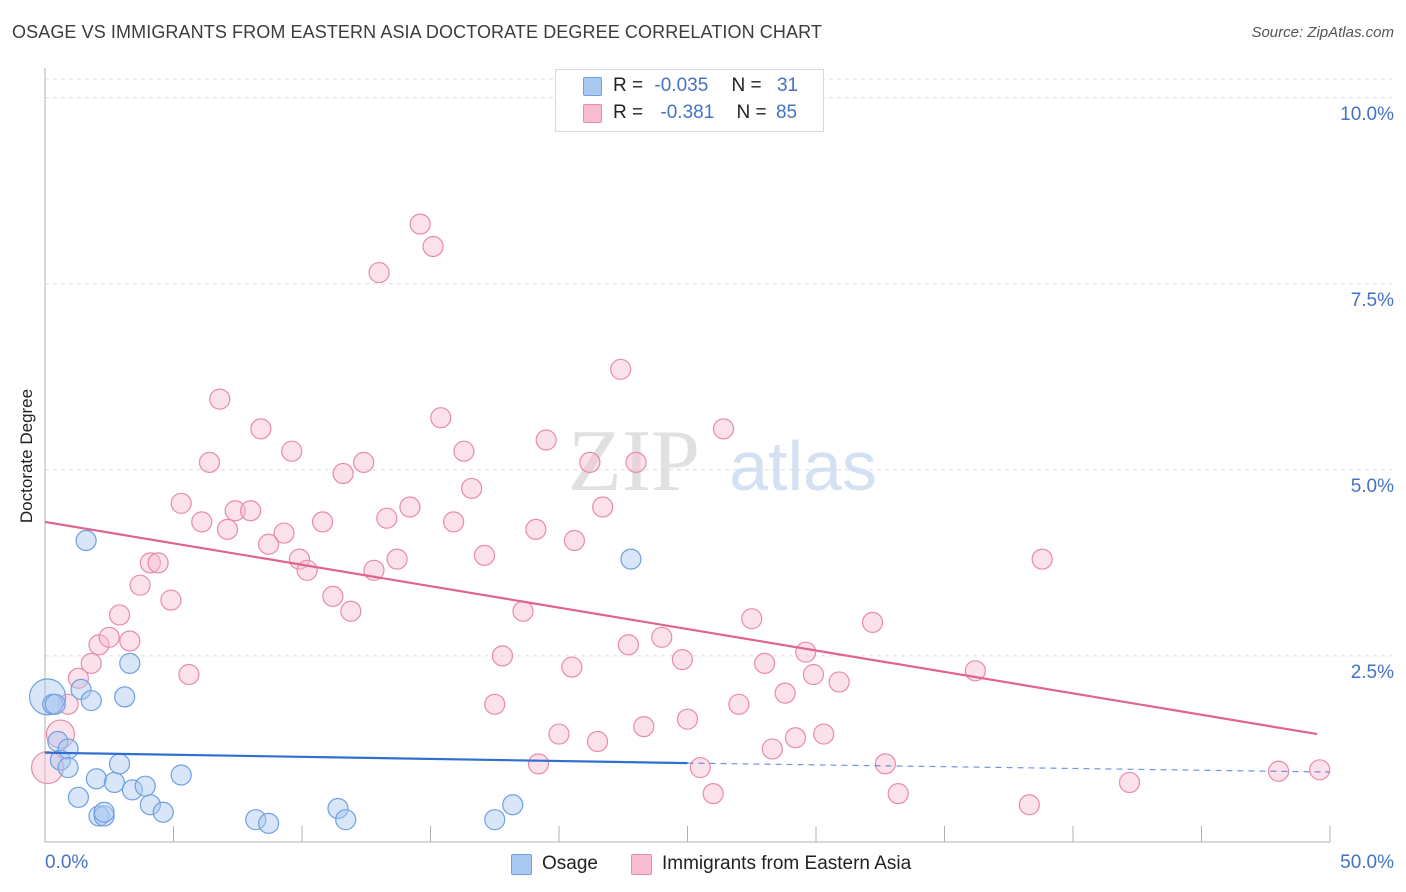  What do you see at coordinates (641, 864) in the screenshot?
I see `legend-swatch-immigrants` at bounding box center [641, 864].